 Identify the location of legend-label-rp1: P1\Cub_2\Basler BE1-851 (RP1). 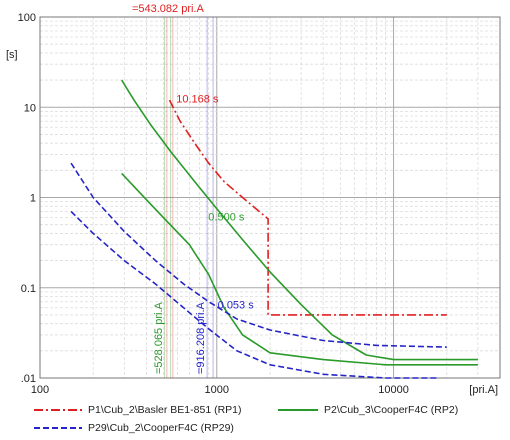
(165, 410).